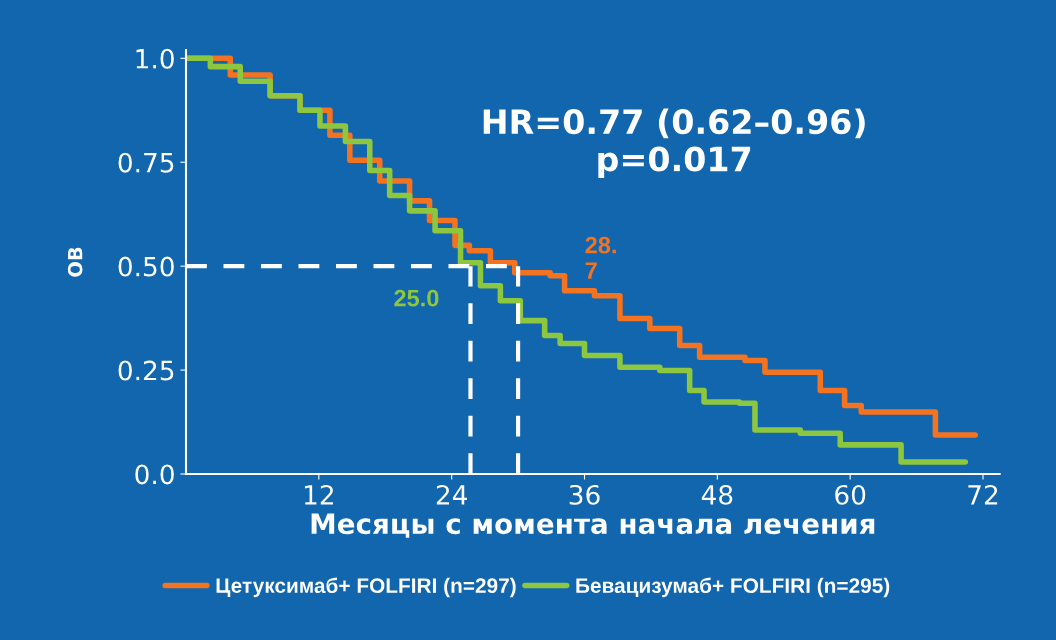 The height and width of the screenshot is (640, 1056). What do you see at coordinates (850, 494) in the screenshot?
I see `x-tick-label: 60` at bounding box center [850, 494].